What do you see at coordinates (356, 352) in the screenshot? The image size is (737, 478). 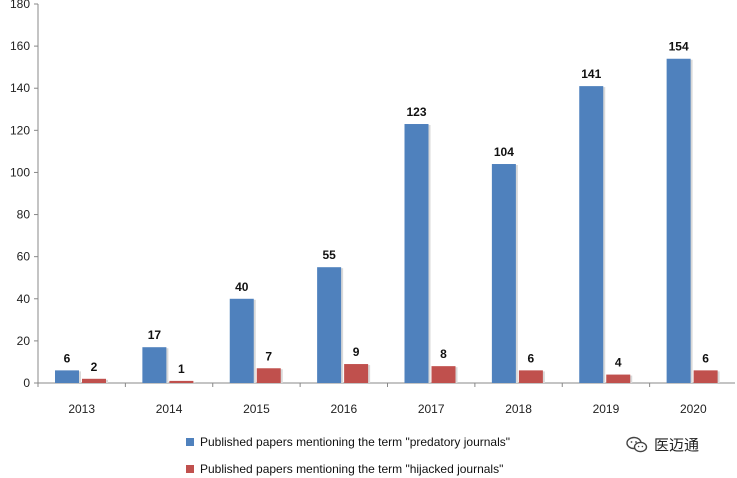 I see `data-label-hijacked-2016: 9` at bounding box center [356, 352].